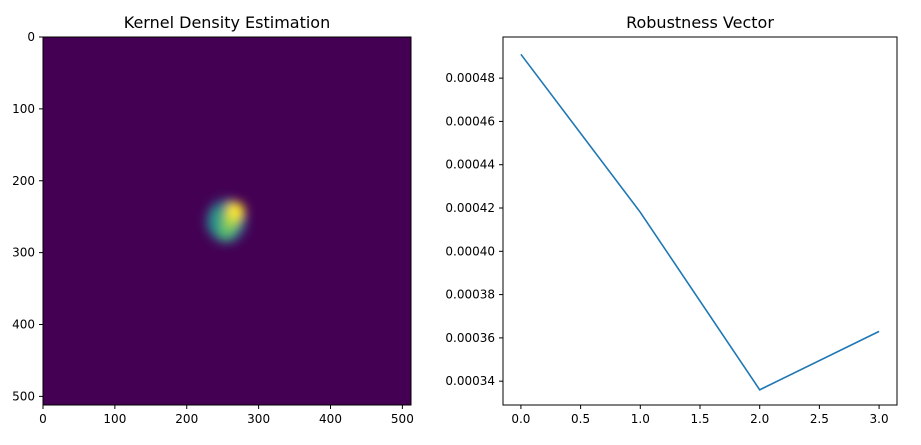  What do you see at coordinates (330, 419) in the screenshot?
I see `x-tick-label: 400` at bounding box center [330, 419].